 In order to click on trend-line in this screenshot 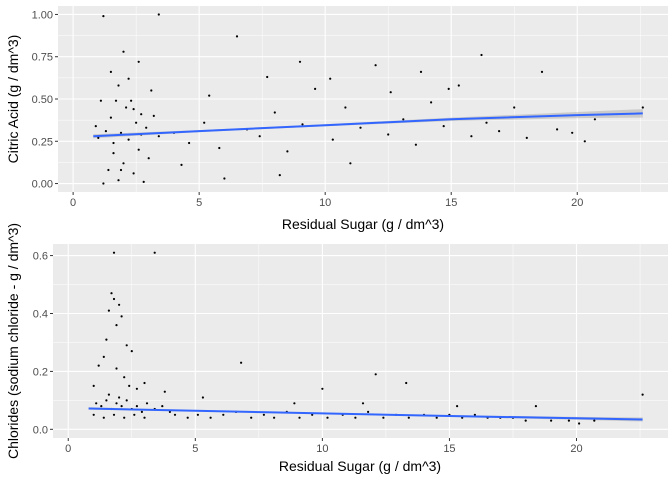, I will do `click(365, 414)`.